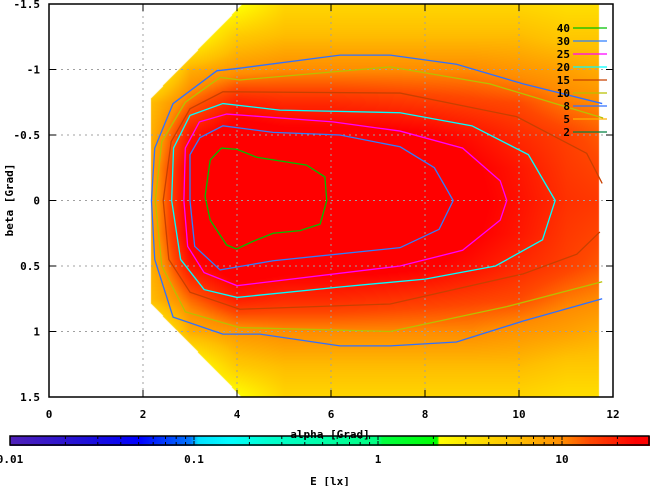 The width and height of the screenshot is (651, 486). What do you see at coordinates (12, 459) in the screenshot?
I see `colorbar-tick-label: 0.01` at bounding box center [12, 459].